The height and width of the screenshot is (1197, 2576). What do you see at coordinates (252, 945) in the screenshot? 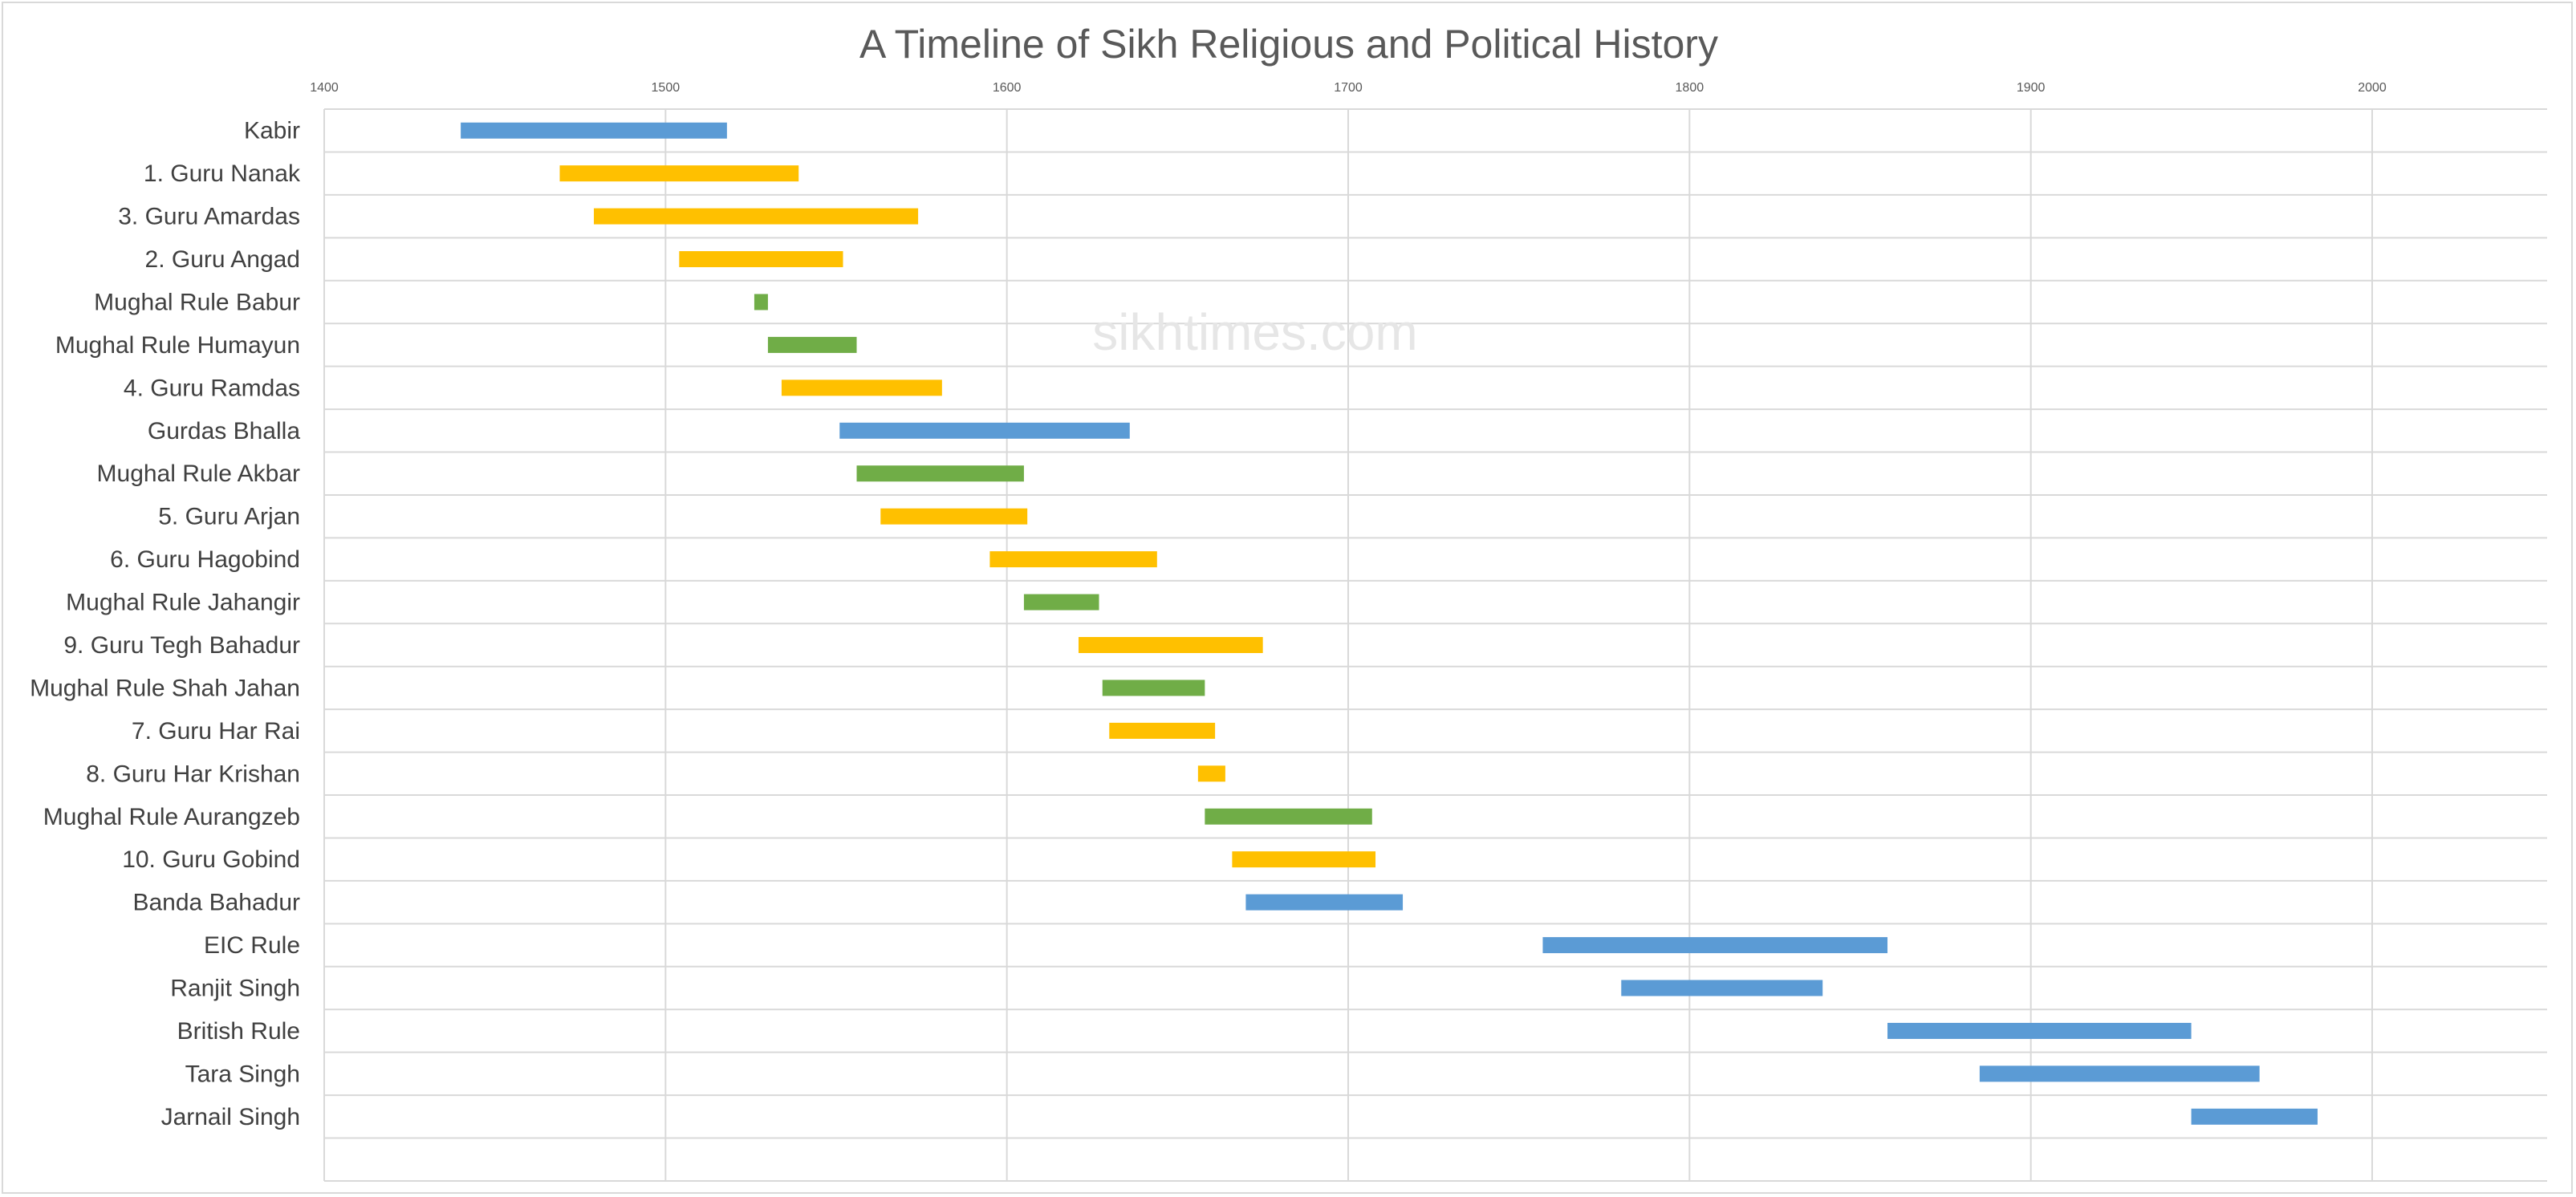
I see `row-label: EIC Rule` at bounding box center [252, 945].